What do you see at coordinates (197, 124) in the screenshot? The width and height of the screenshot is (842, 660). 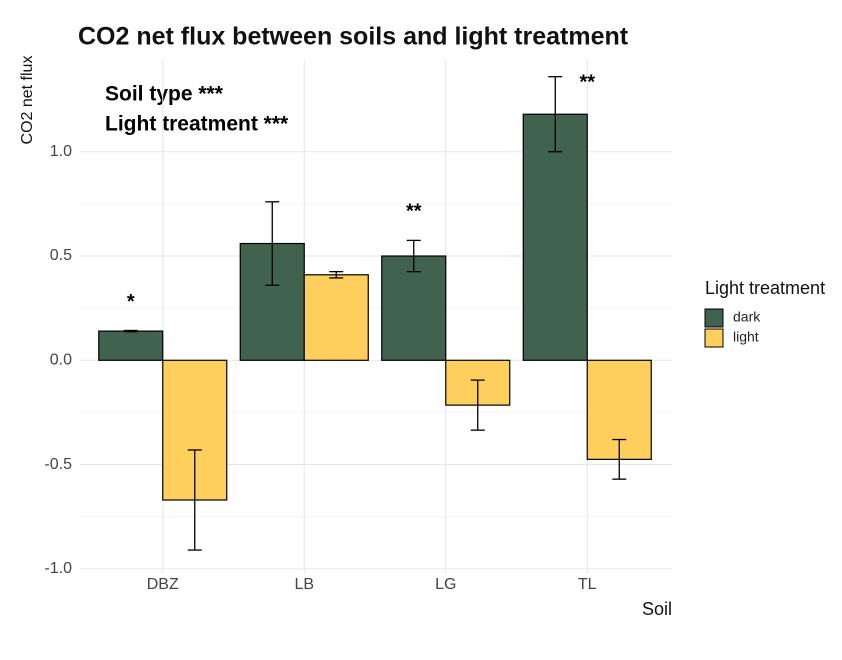 I see `annotation: Light treatment ***` at bounding box center [197, 124].